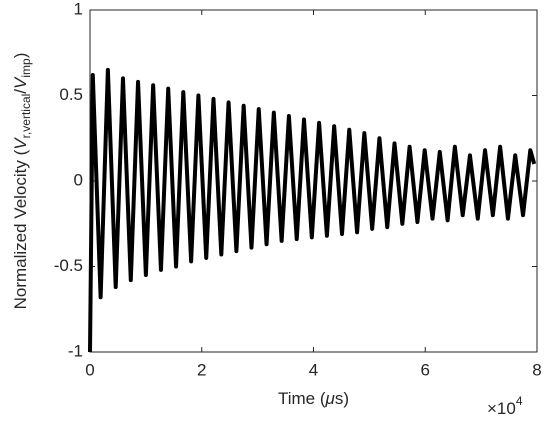 The height and width of the screenshot is (427, 550). I want to click on y-tick-label: 0.5, so click(71, 94).